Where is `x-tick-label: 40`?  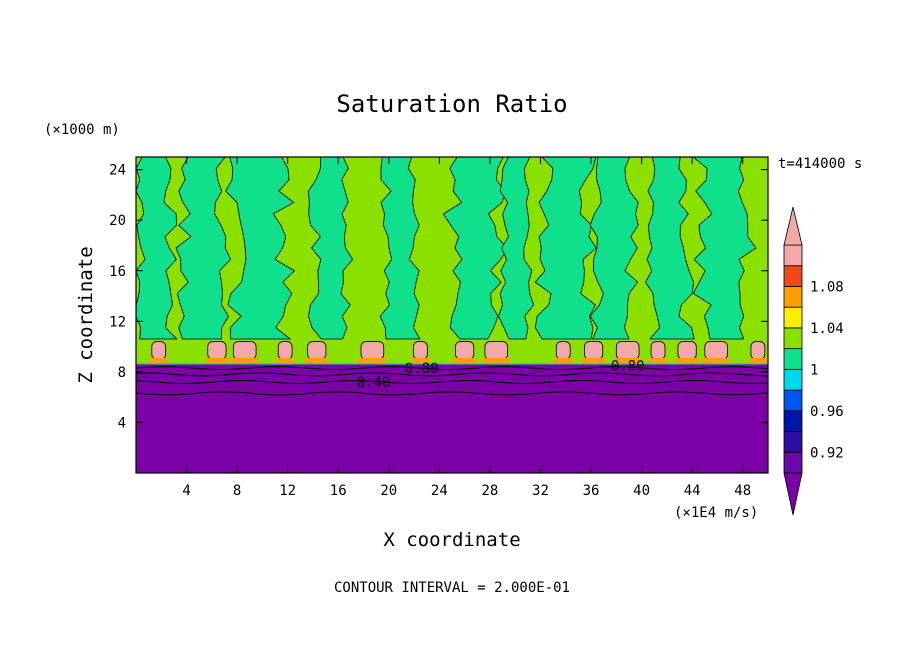
x-tick-label: 40 is located at coordinates (641, 491).